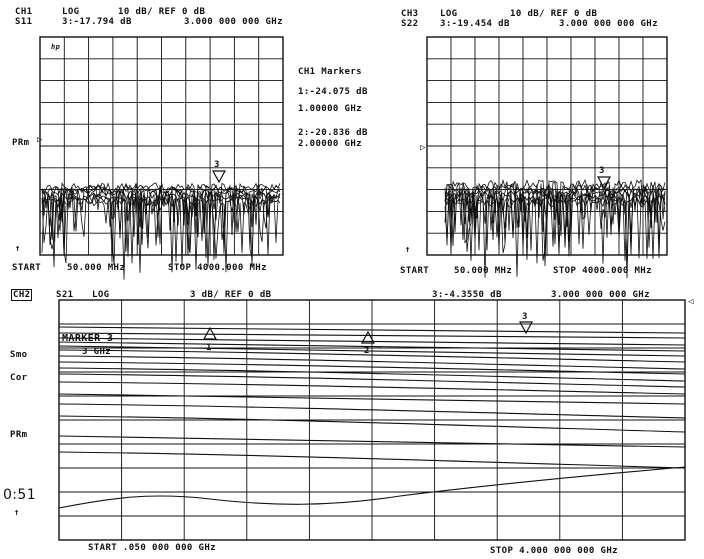  I want to click on ch3-marker3-triangle, so click(604, 183).